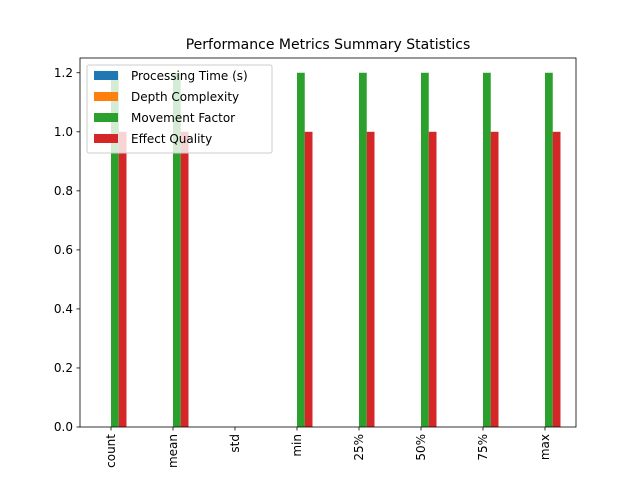 This screenshot has width=640, height=480. I want to click on x-tick-label: min, so click(297, 445).